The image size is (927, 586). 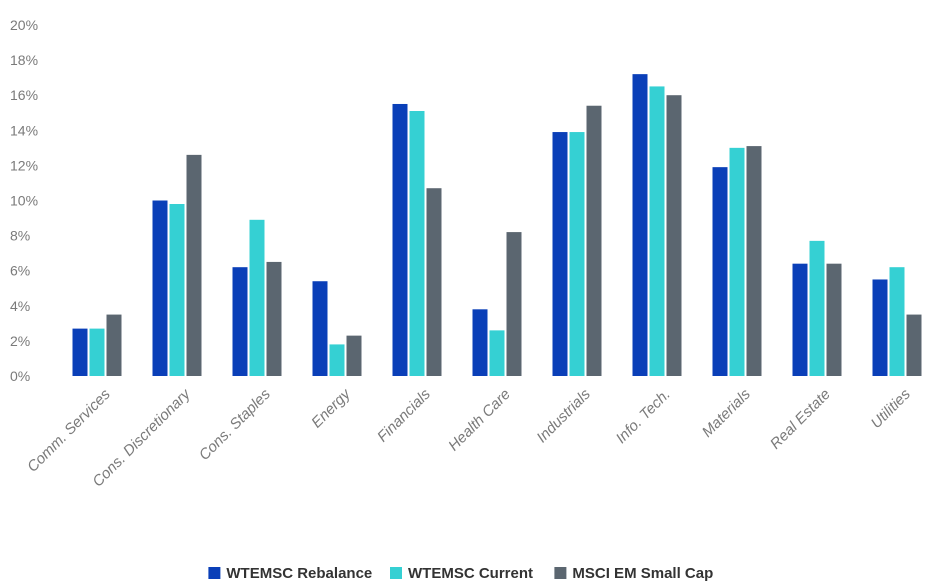 What do you see at coordinates (20, 236) in the screenshot?
I see `y-tick-label: 8%` at bounding box center [20, 236].